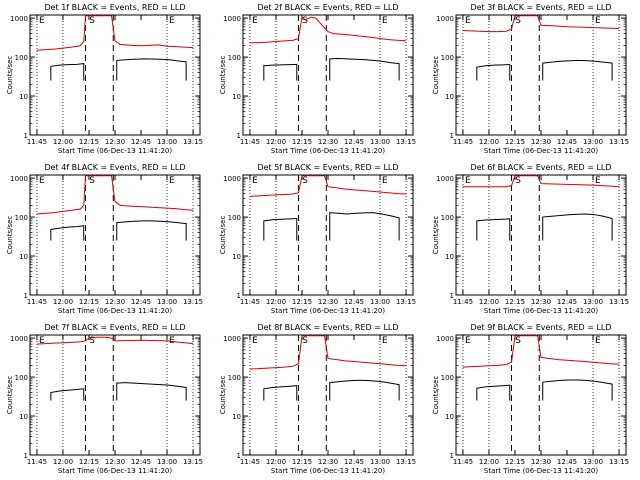 The width and height of the screenshot is (640, 480). What do you see at coordinates (327, 327) in the screenshot?
I see `chart-title: Det 8f BLACK = Events, RED = LLD` at bounding box center [327, 327].